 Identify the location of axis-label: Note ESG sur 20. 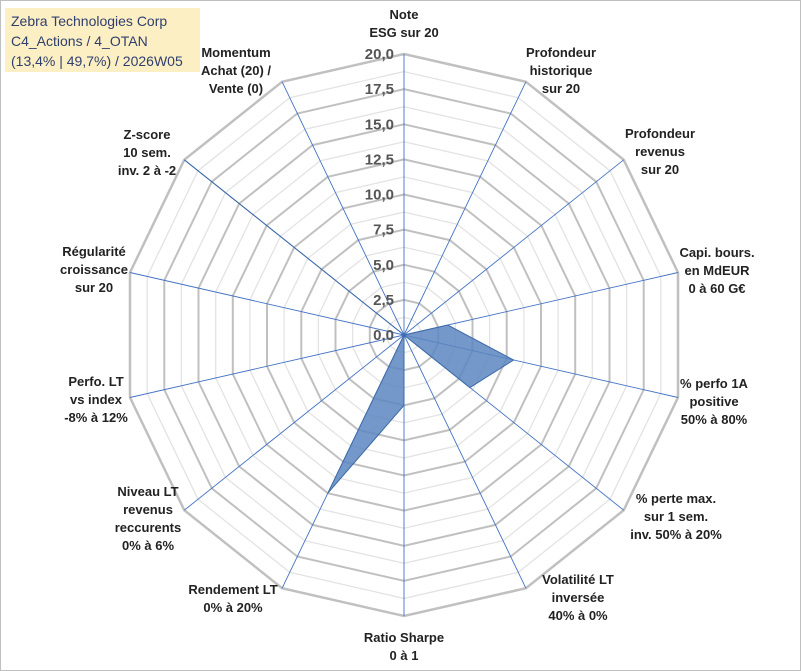
(403, 23).